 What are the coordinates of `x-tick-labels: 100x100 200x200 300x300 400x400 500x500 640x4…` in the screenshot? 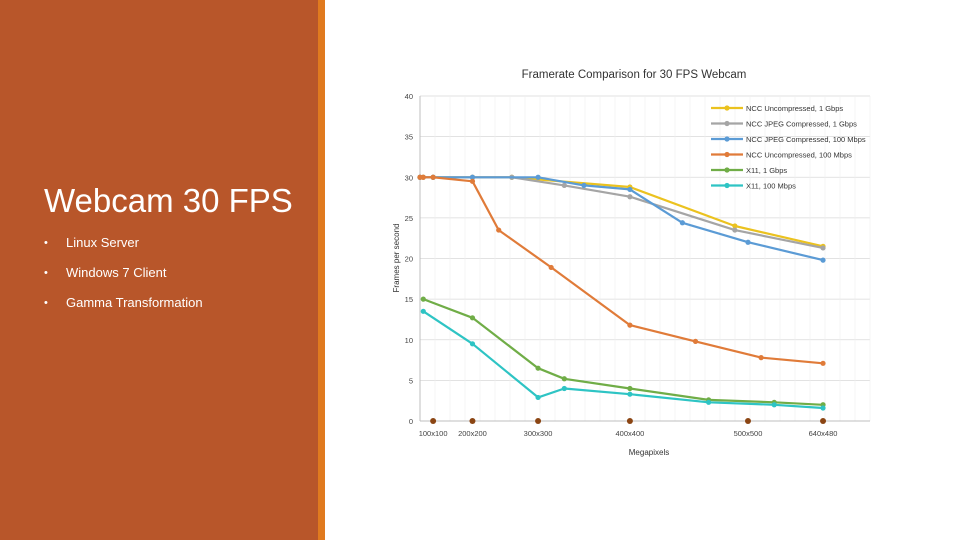 It's located at (628, 433).